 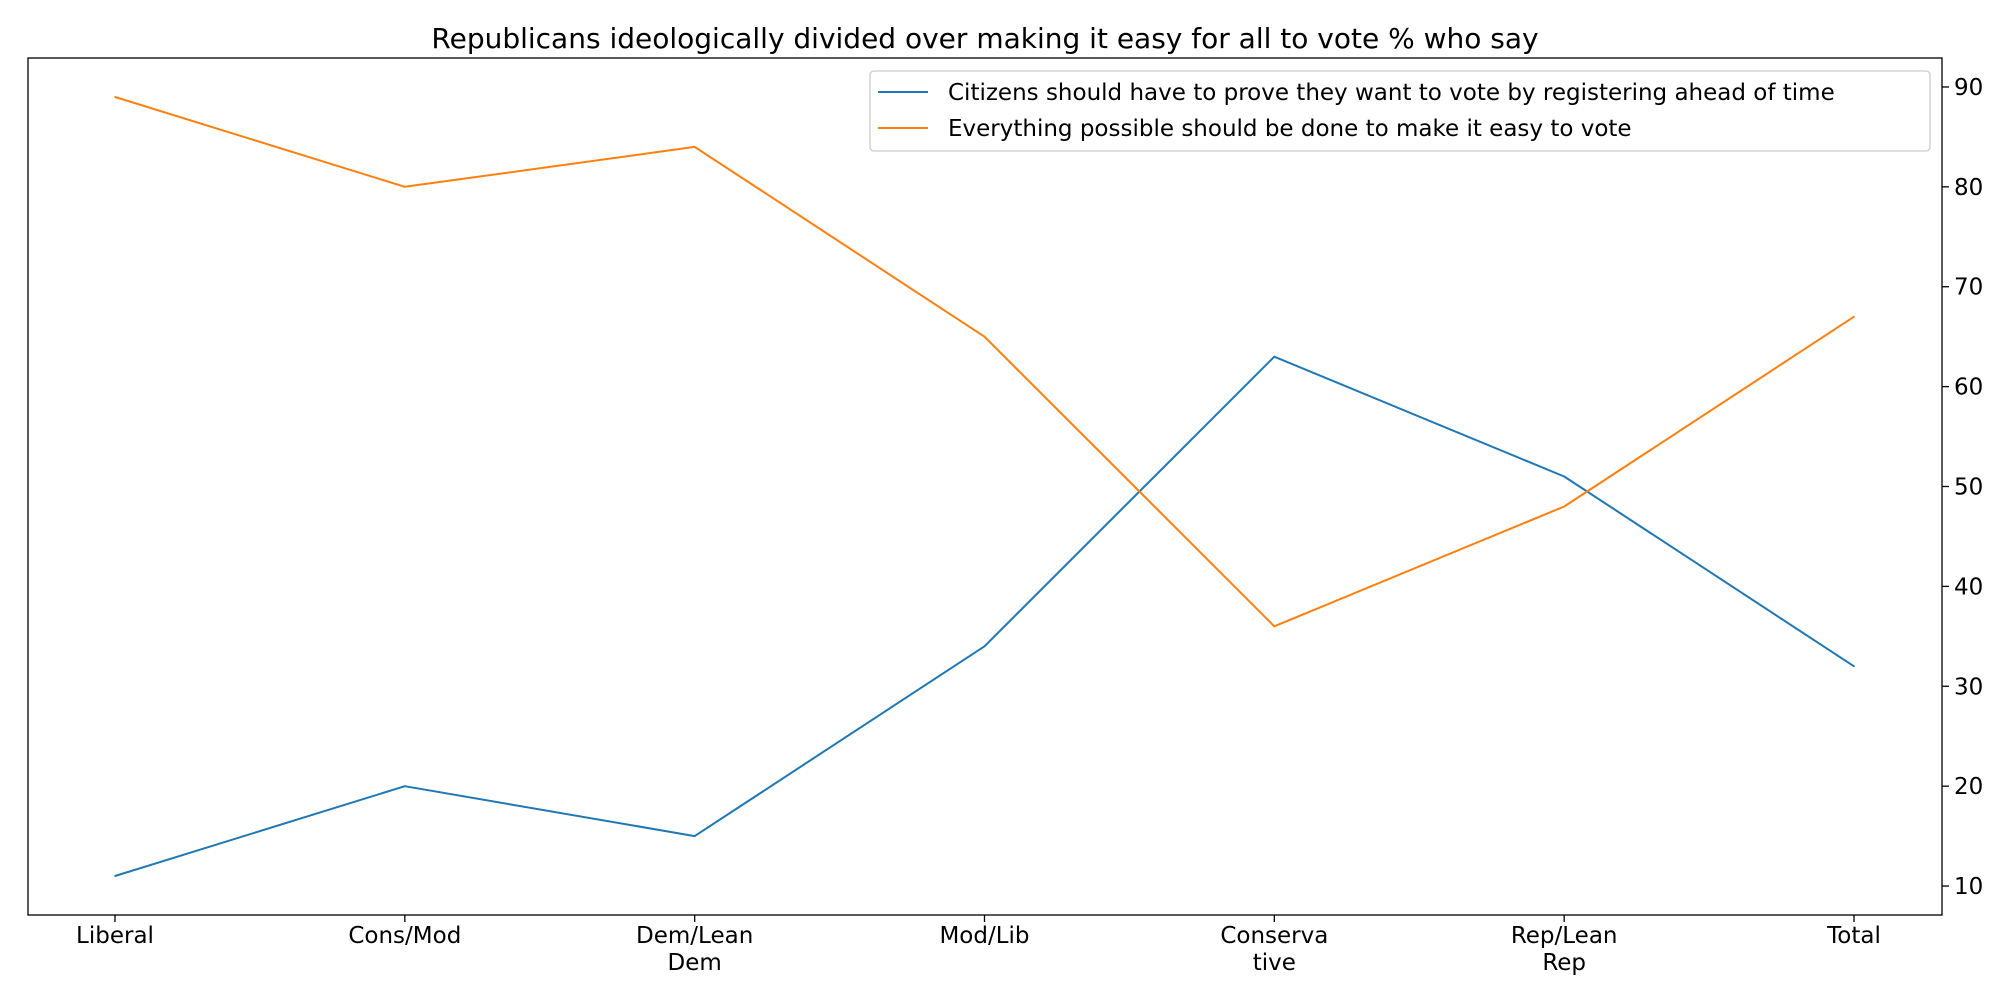 I want to click on y-tick-label: 30, so click(x=1968, y=687).